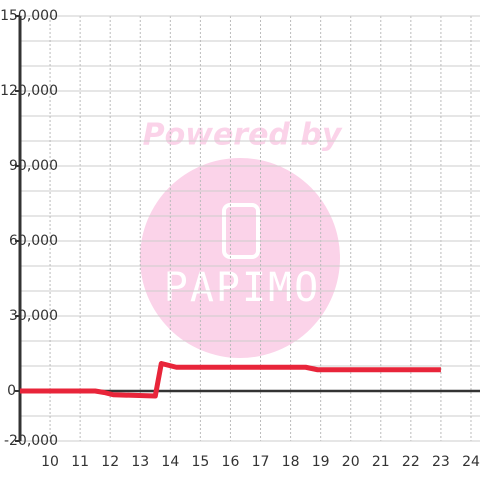 The image size is (480, 480). Describe the element at coordinates (471, 462) in the screenshot. I see `x-tick-label: 24` at that location.